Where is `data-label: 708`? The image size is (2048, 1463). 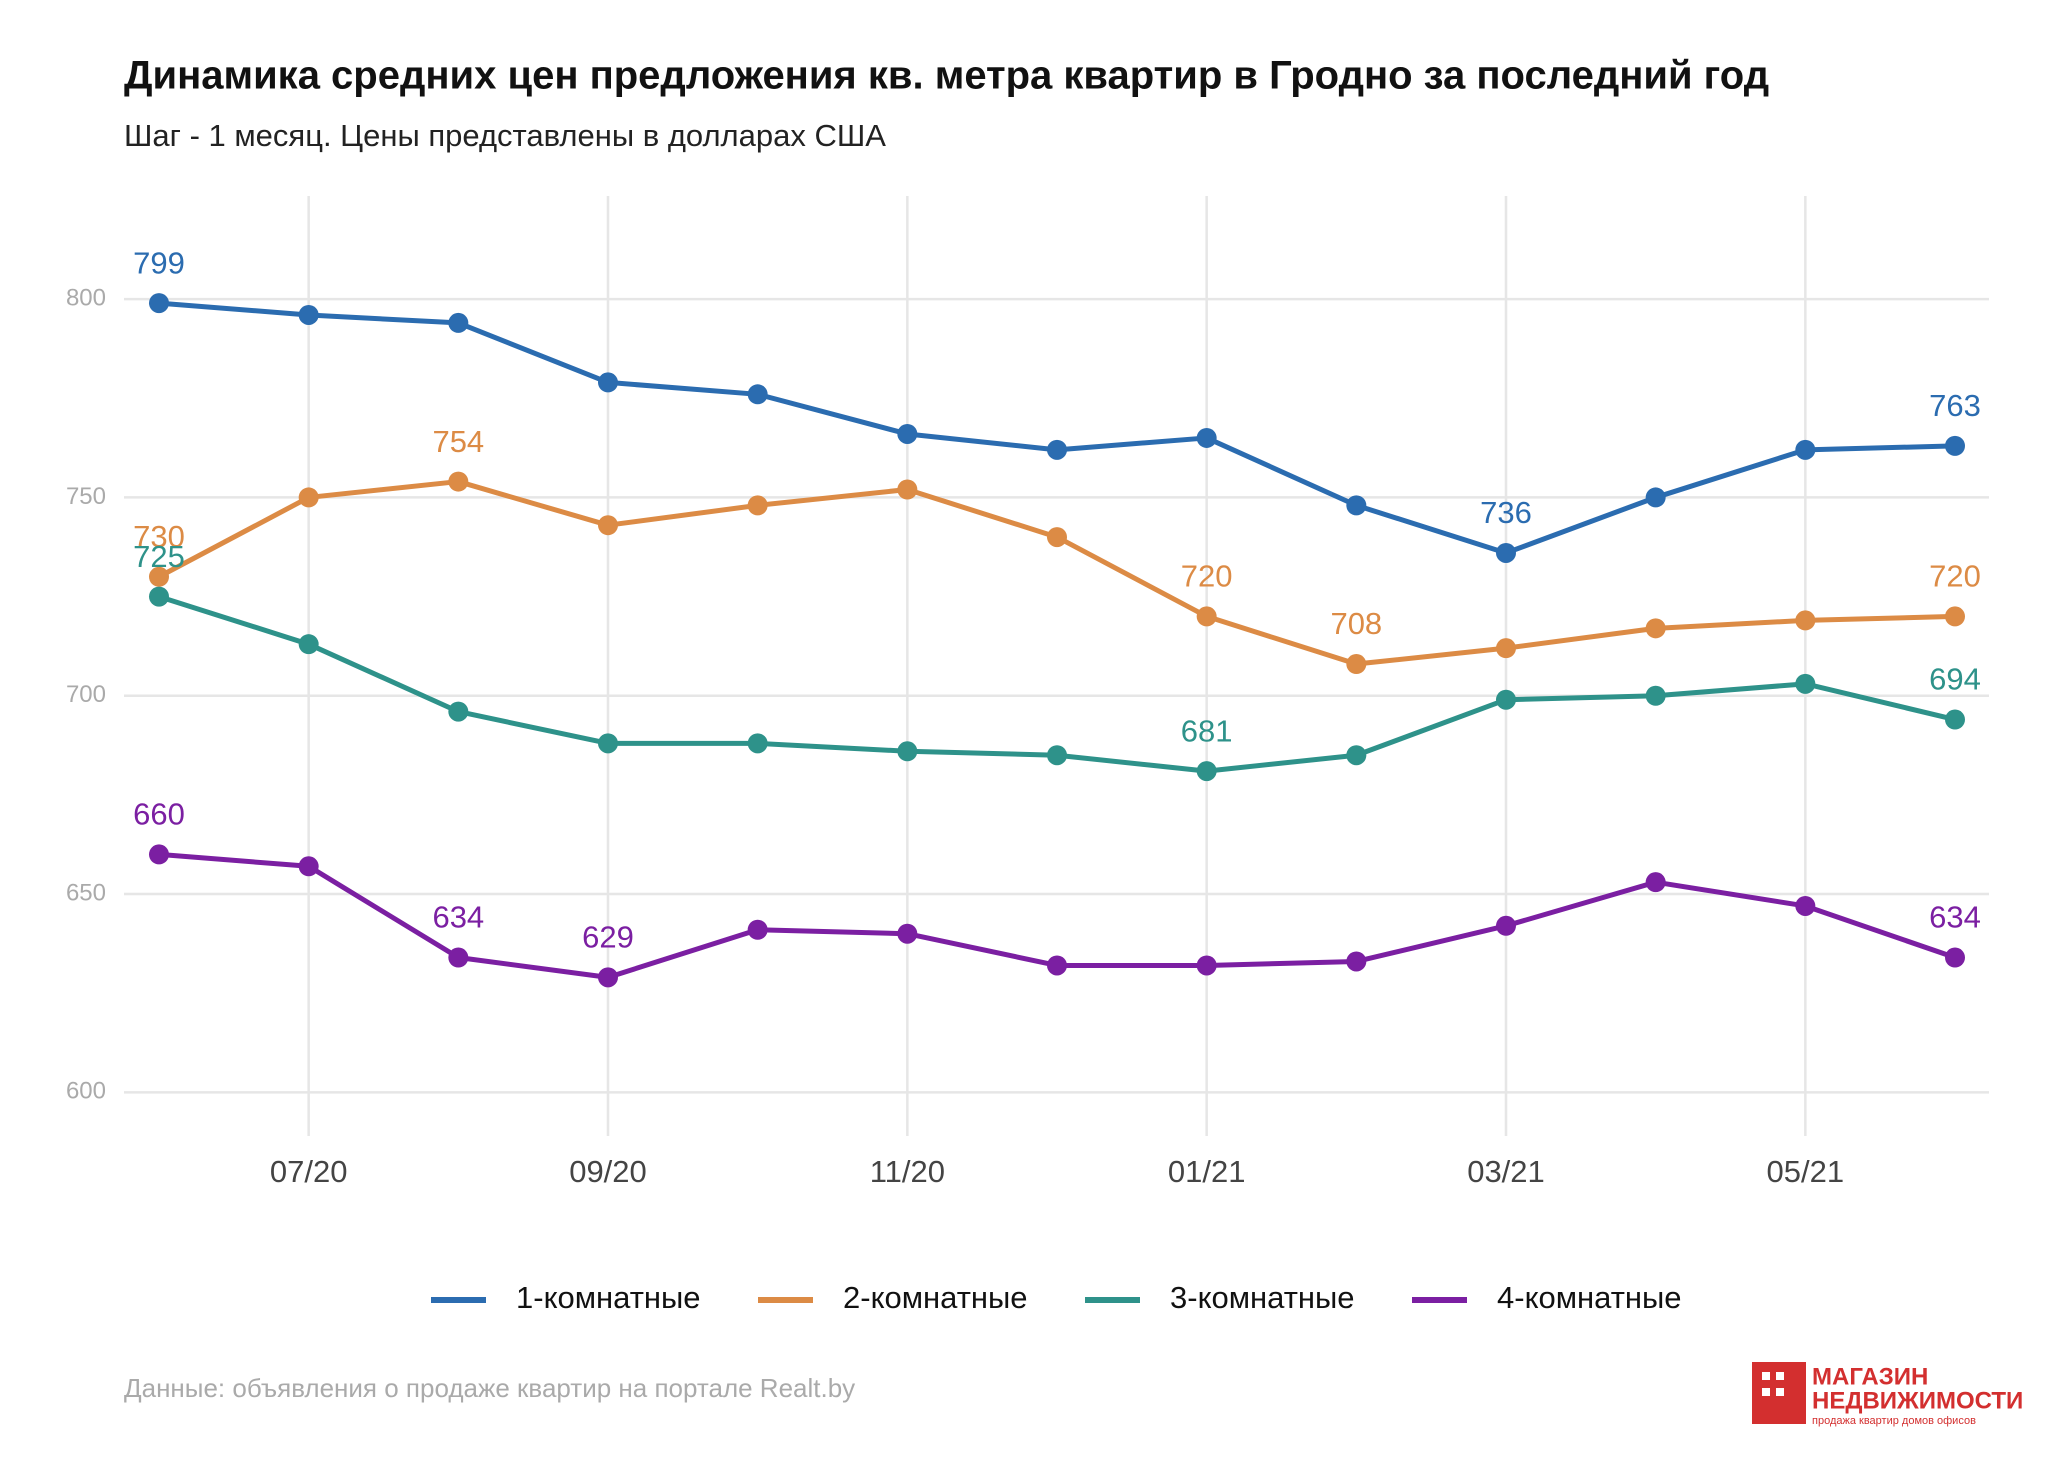
data-label: 708 is located at coordinates (1356, 623).